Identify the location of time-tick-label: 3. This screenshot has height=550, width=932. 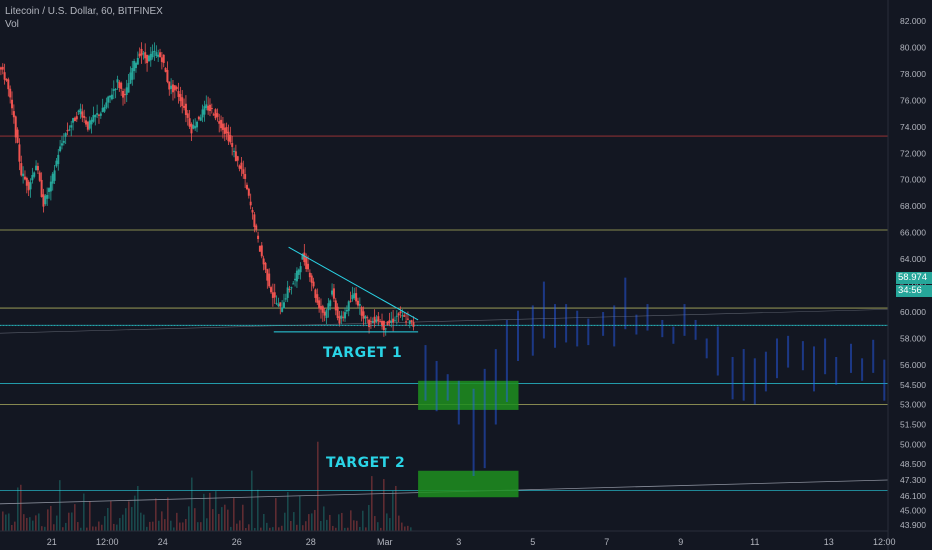
(458, 542).